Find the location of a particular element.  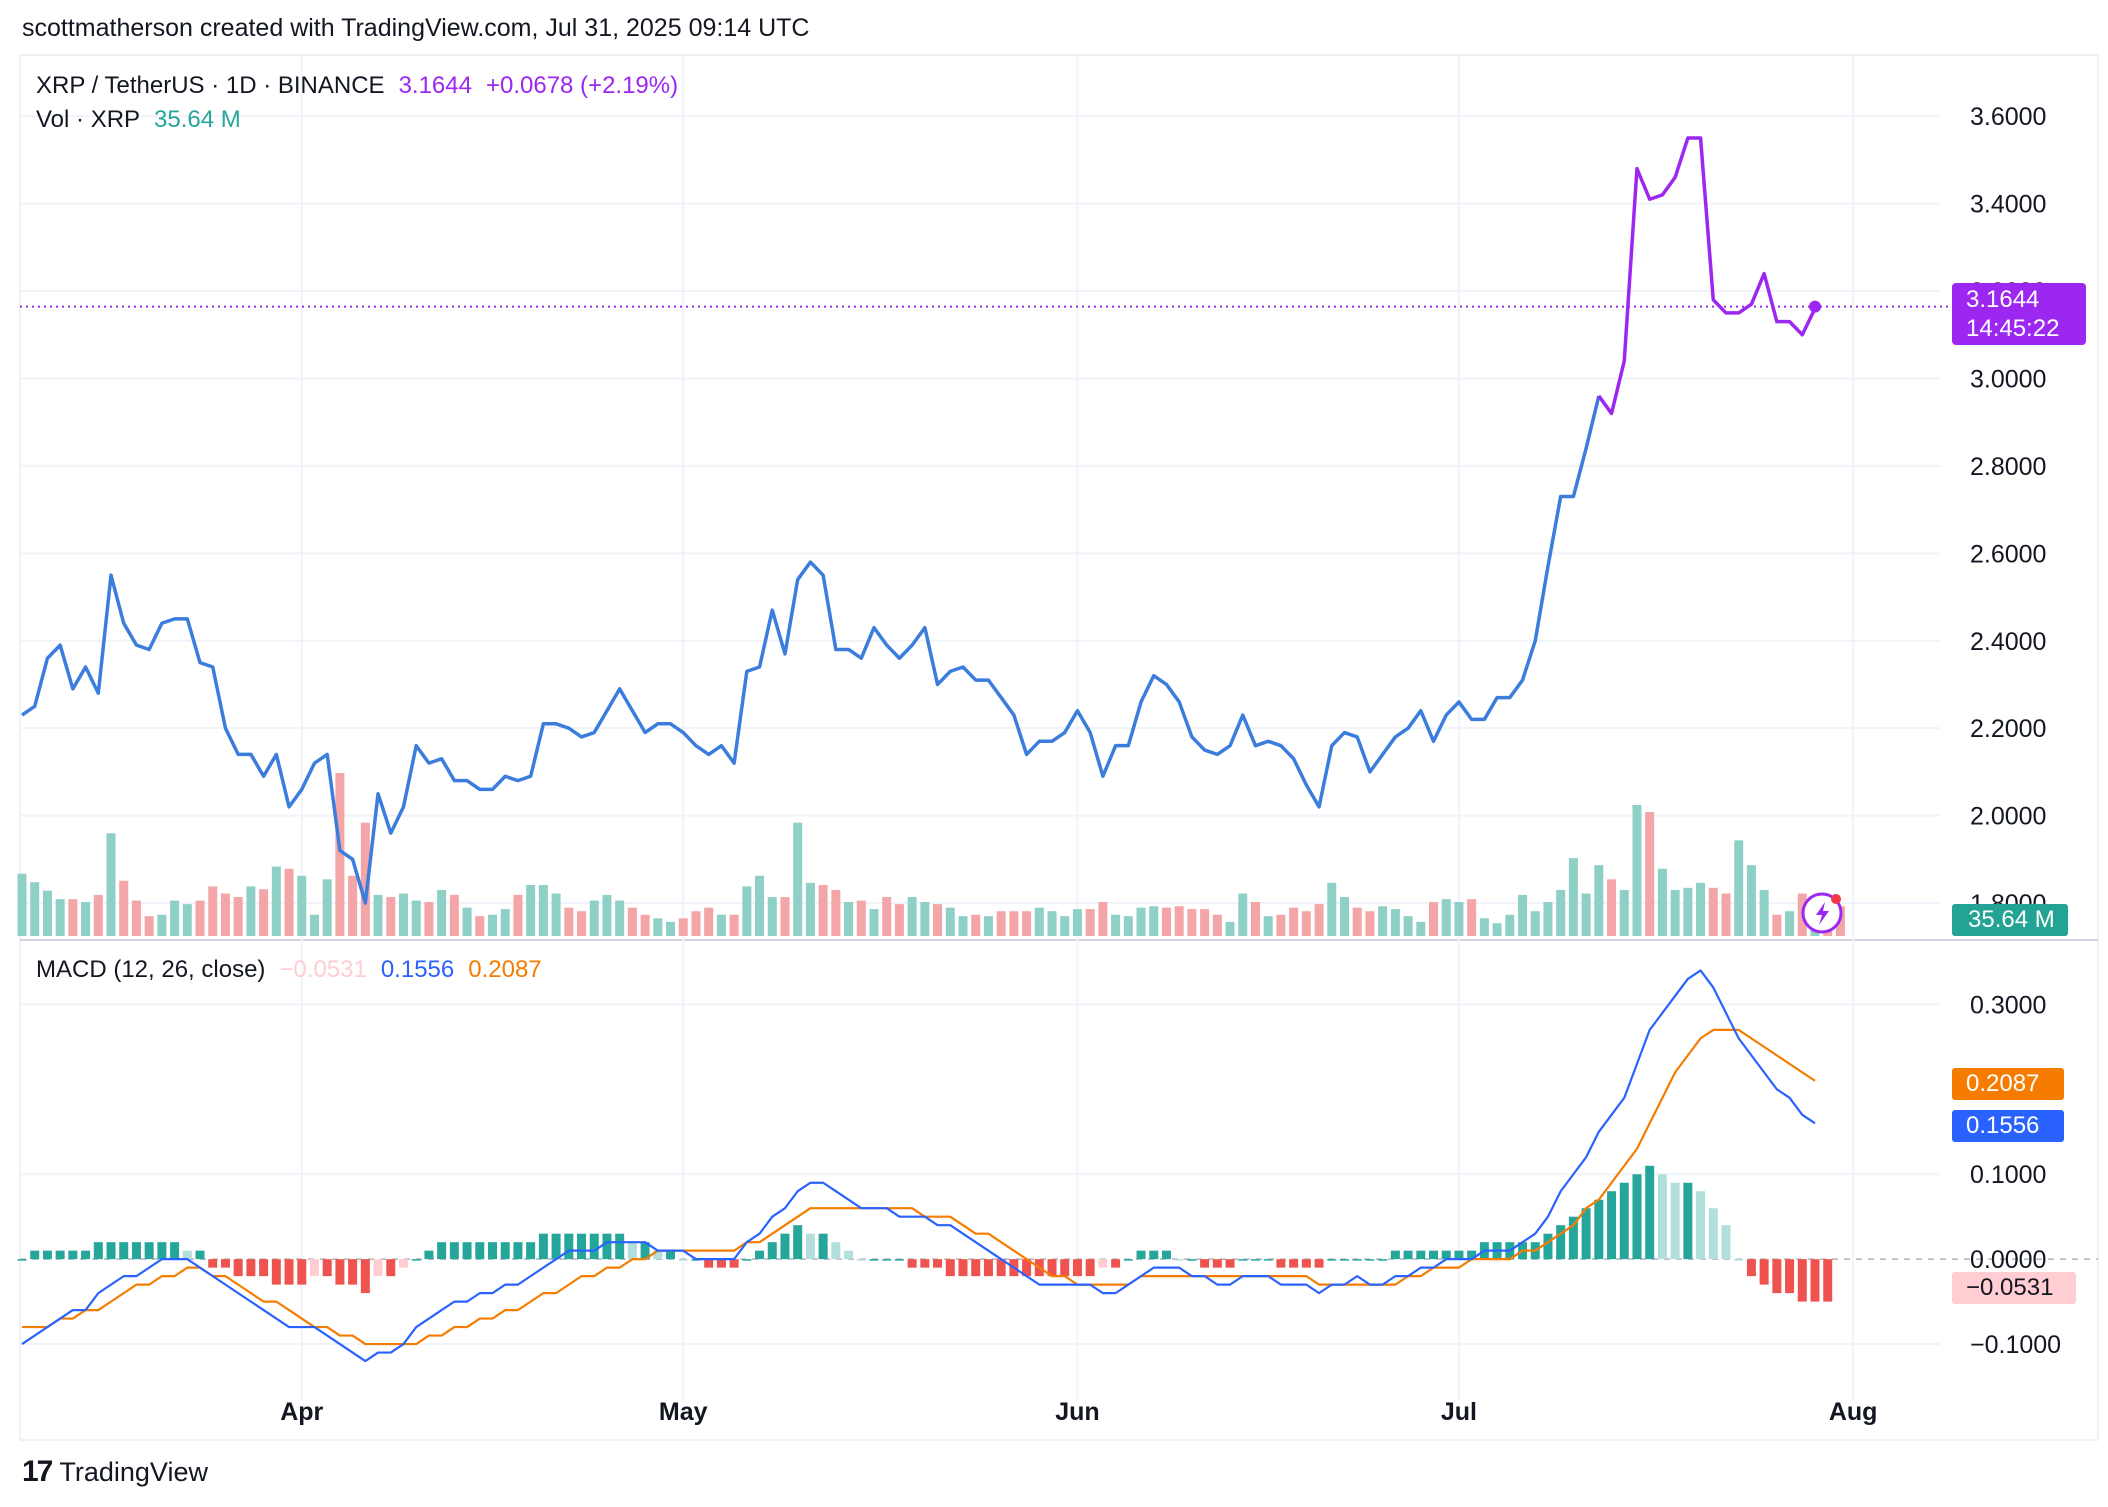

macd-label: MACD (12, 26, close) is located at coordinates (151, 969).